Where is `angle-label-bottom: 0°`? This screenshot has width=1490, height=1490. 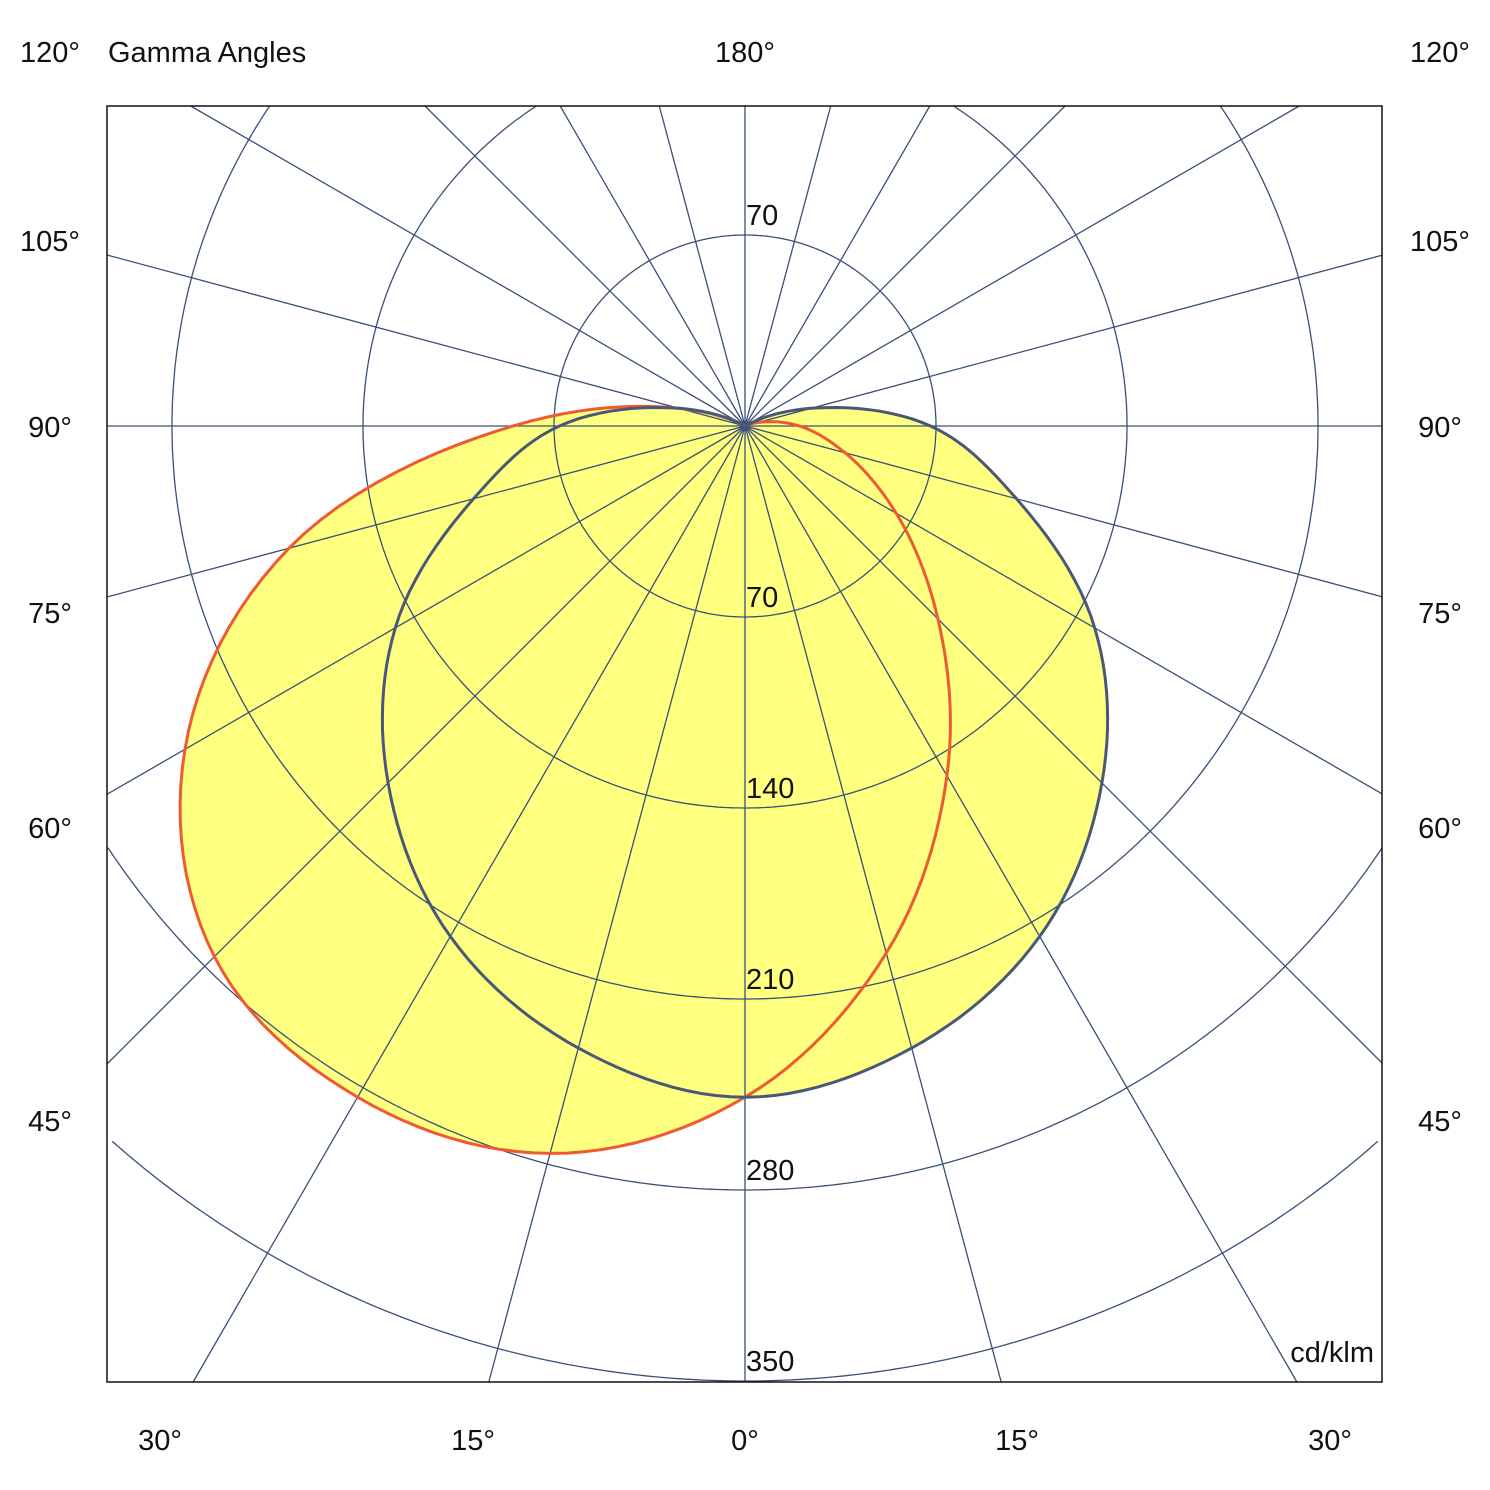 angle-label-bottom: 0° is located at coordinates (745, 1441).